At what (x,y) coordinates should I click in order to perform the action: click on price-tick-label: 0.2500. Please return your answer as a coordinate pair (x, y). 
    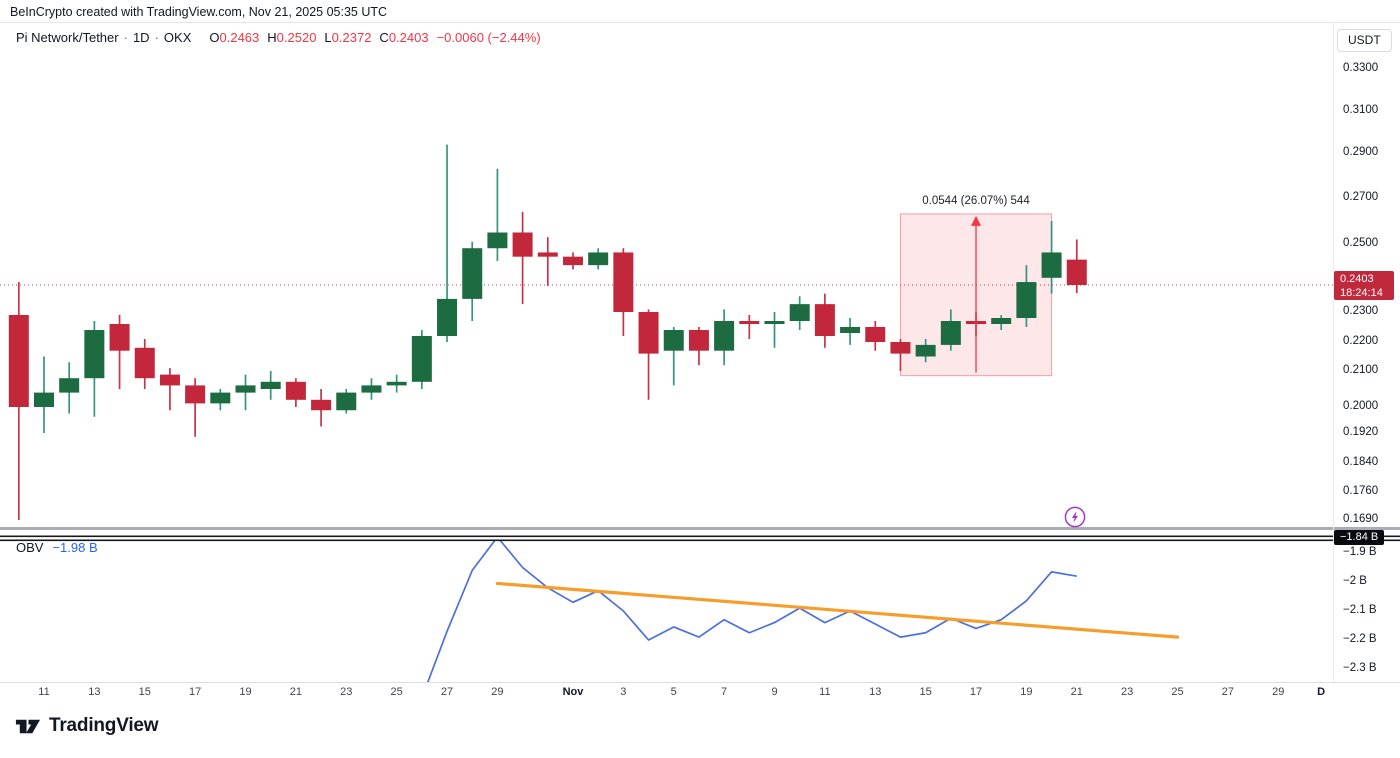
    Looking at the image, I should click on (1361, 243).